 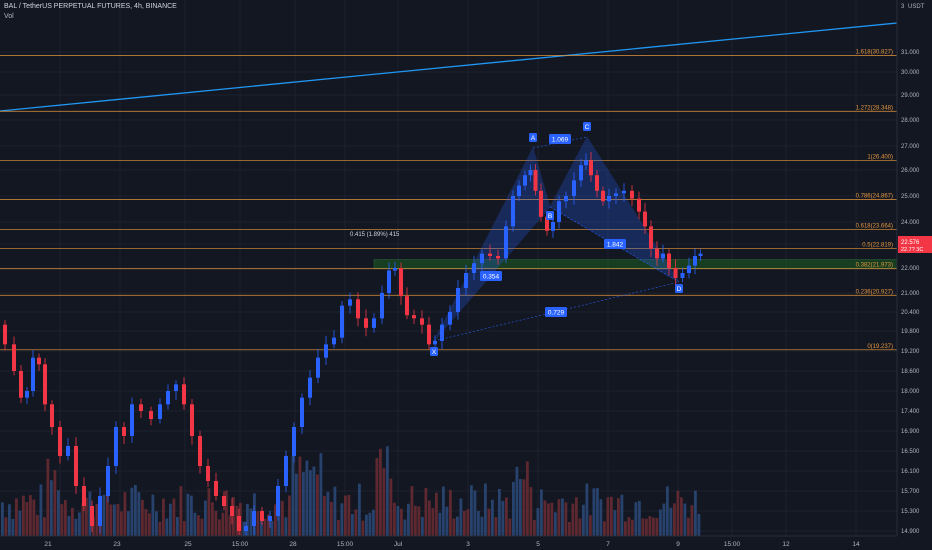 I want to click on price-axis-label: 31.000, so click(x=910, y=53).